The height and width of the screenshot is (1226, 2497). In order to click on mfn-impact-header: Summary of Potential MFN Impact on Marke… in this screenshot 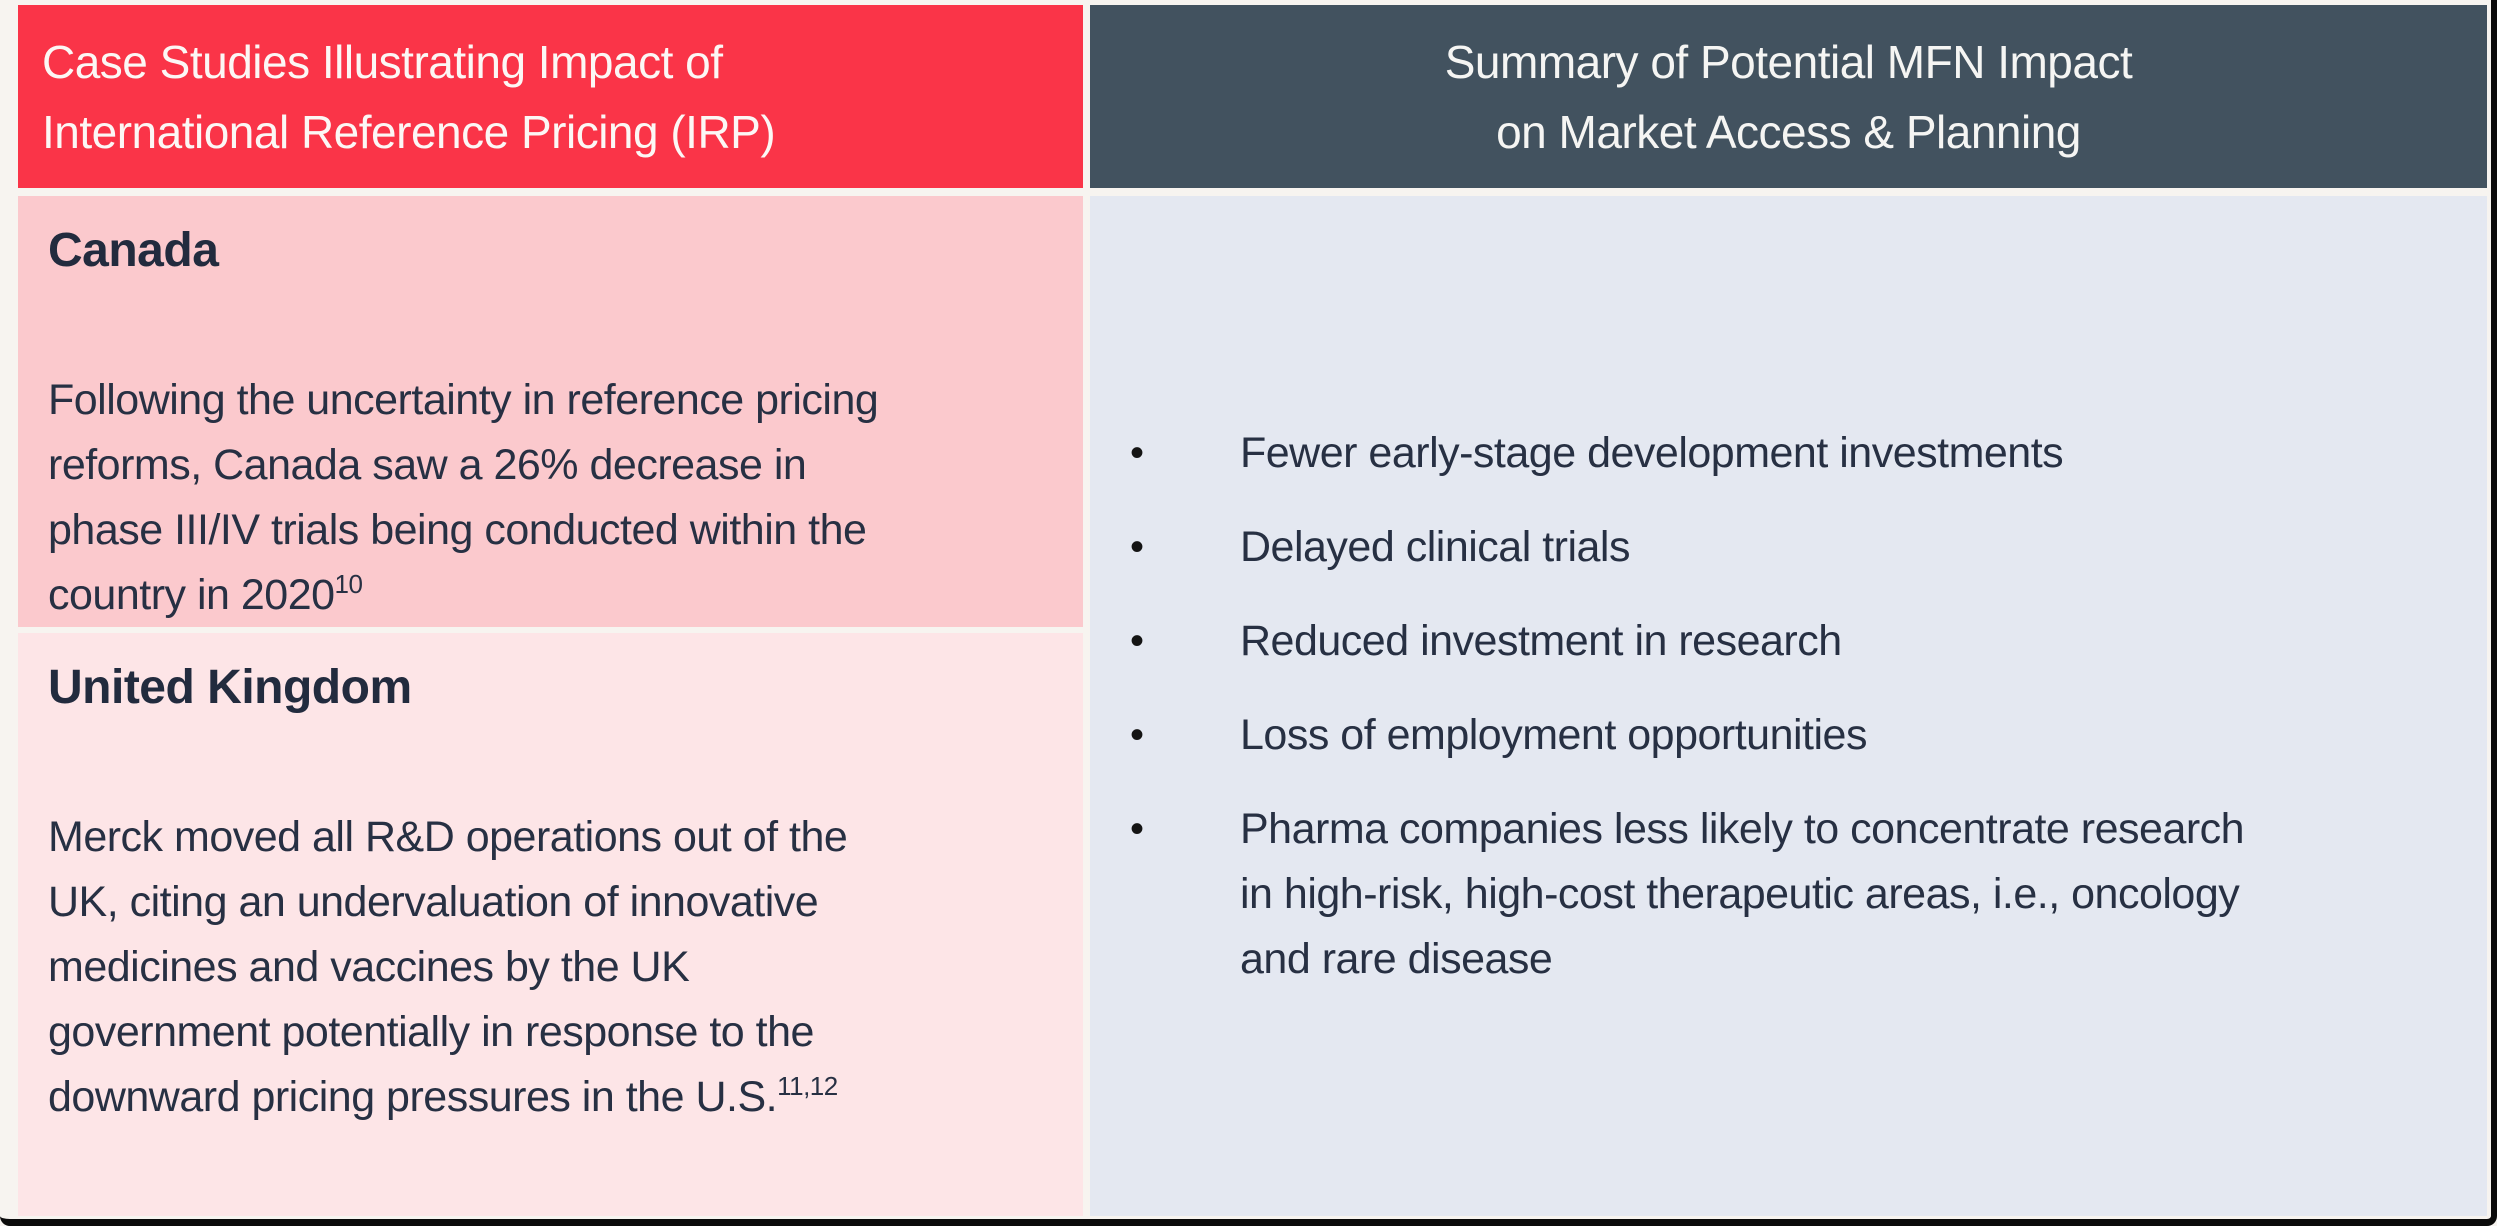, I will do `click(1788, 96)`.